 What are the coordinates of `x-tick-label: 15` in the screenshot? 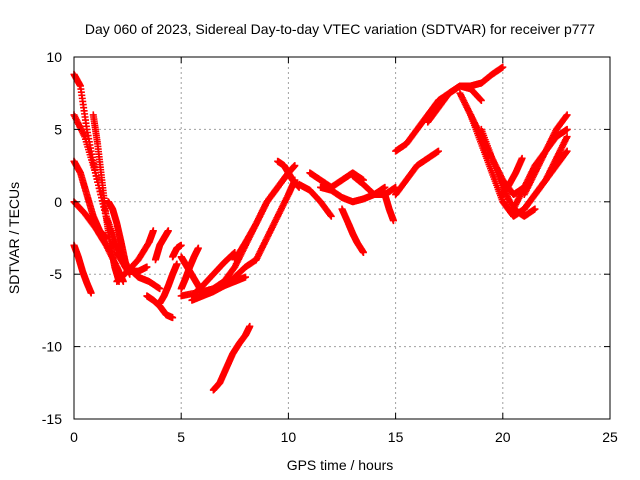 It's located at (396, 437).